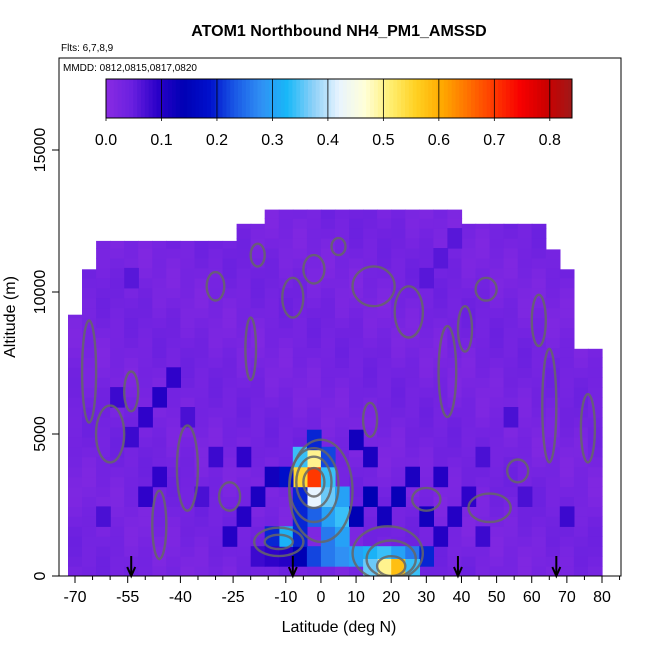 The image size is (650, 650). What do you see at coordinates (532, 597) in the screenshot?
I see `x-tick-label: 60` at bounding box center [532, 597].